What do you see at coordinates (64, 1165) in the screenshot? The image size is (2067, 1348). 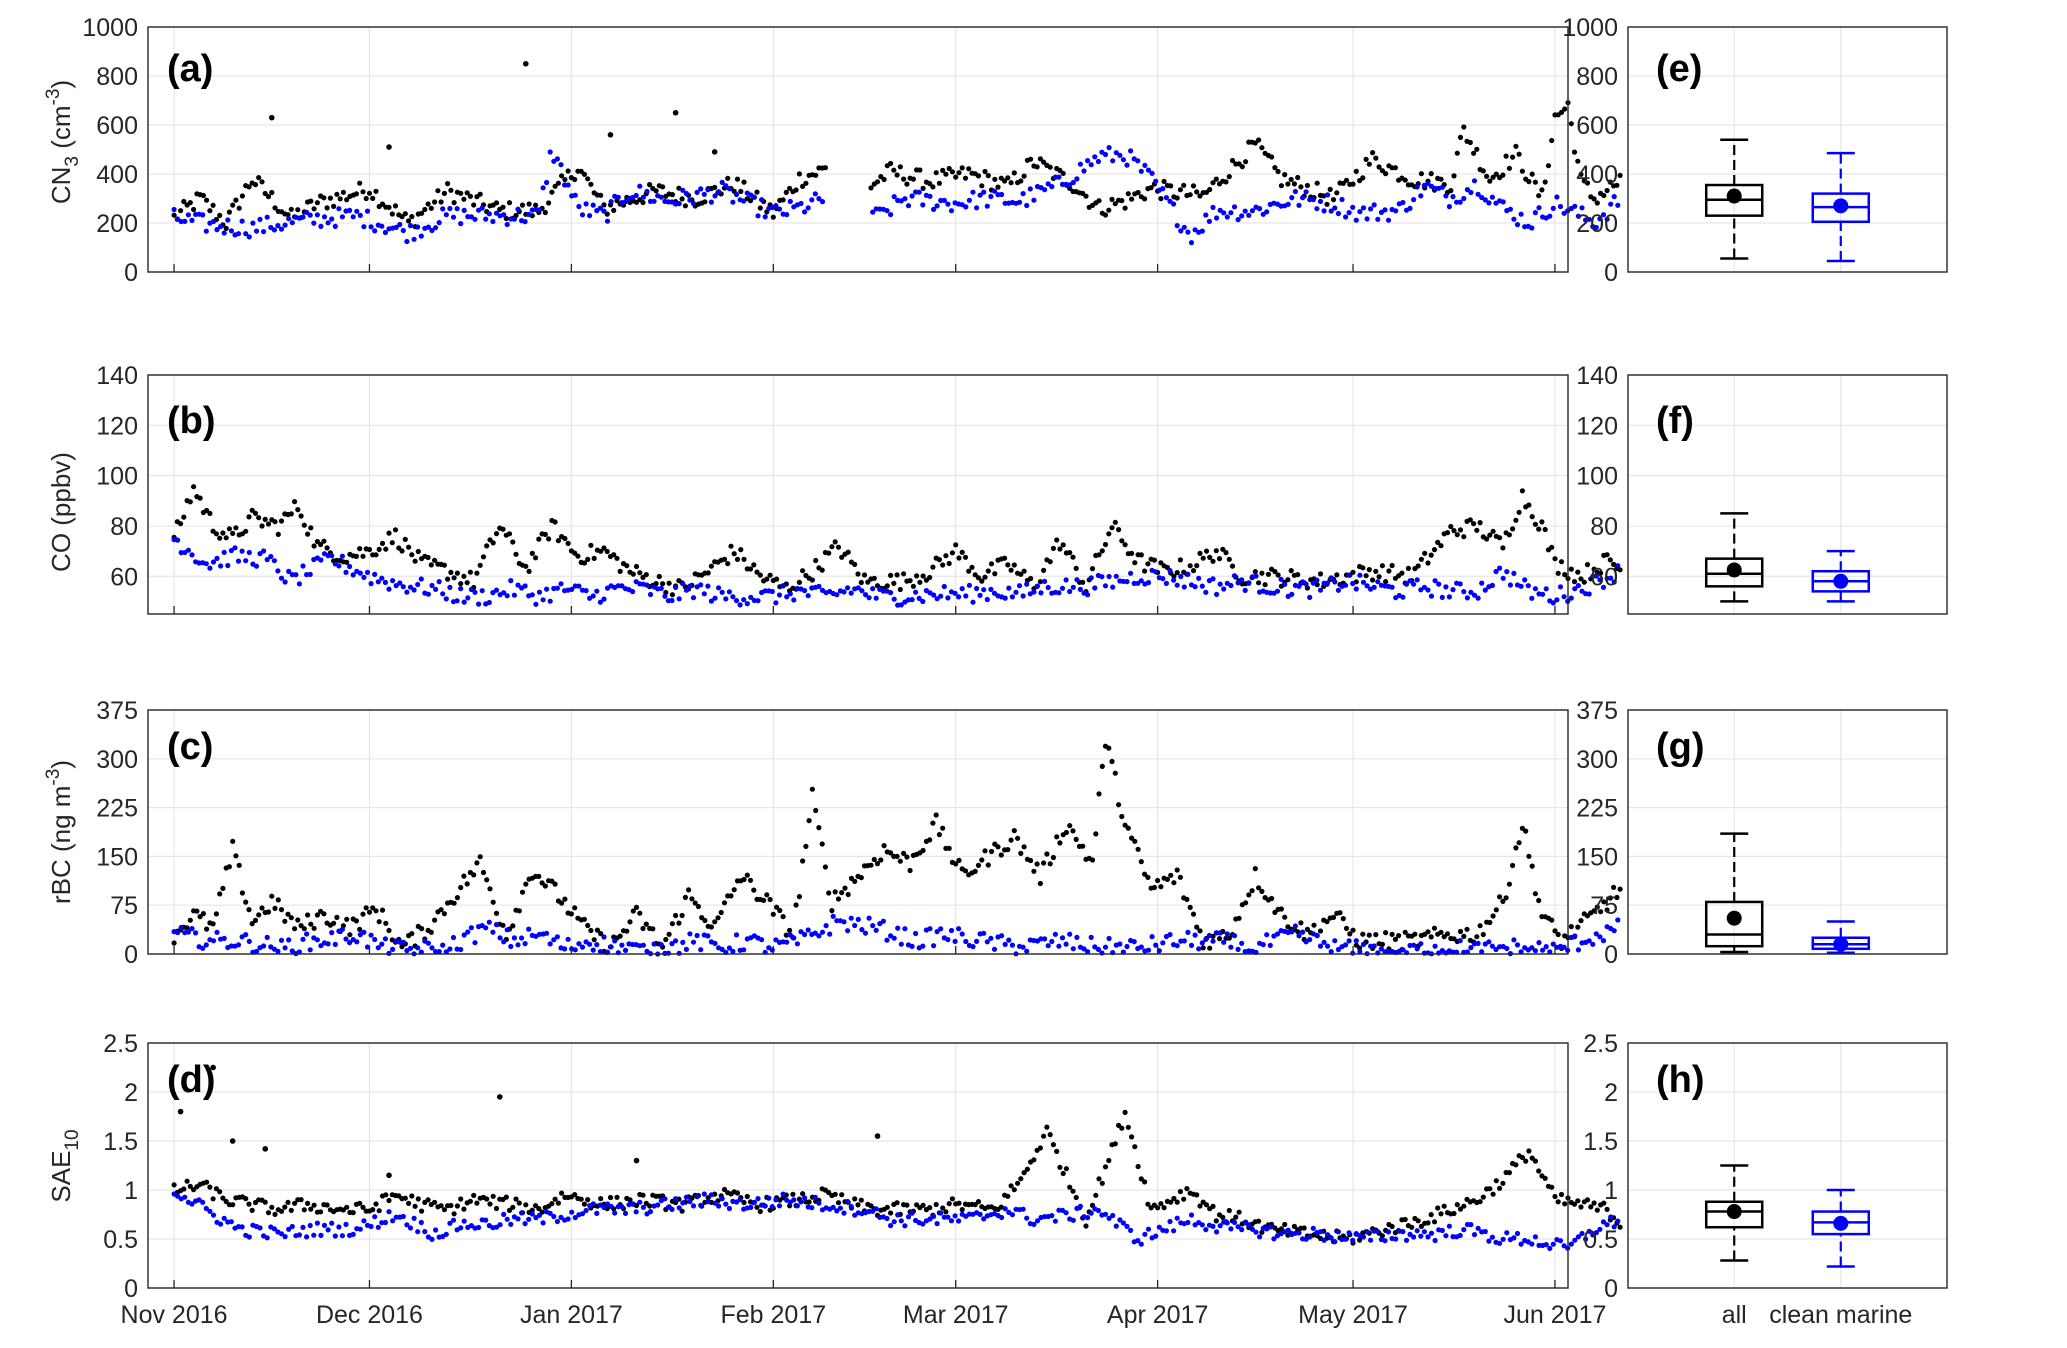 I see `ylabel-panel-d: SAE10` at bounding box center [64, 1165].